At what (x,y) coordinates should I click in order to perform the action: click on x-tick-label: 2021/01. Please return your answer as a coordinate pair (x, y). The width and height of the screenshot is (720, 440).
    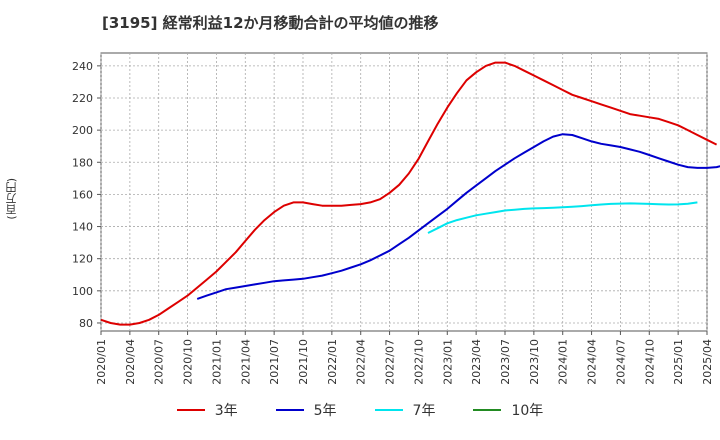
    Looking at the image, I should click on (216, 362).